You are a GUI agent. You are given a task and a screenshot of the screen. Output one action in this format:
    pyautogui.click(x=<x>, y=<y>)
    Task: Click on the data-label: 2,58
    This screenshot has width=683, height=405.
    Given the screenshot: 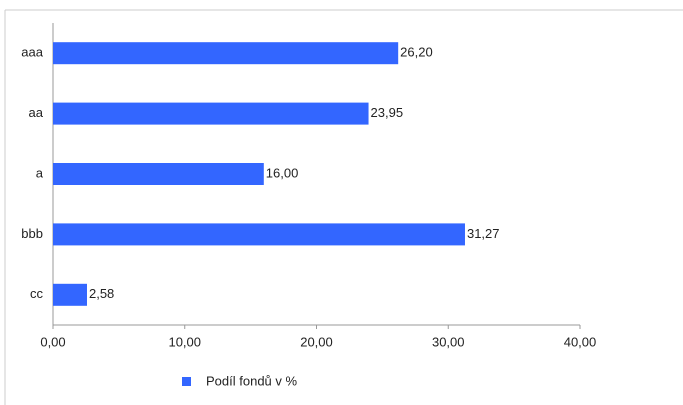 What is the action you would take?
    pyautogui.click(x=101, y=293)
    